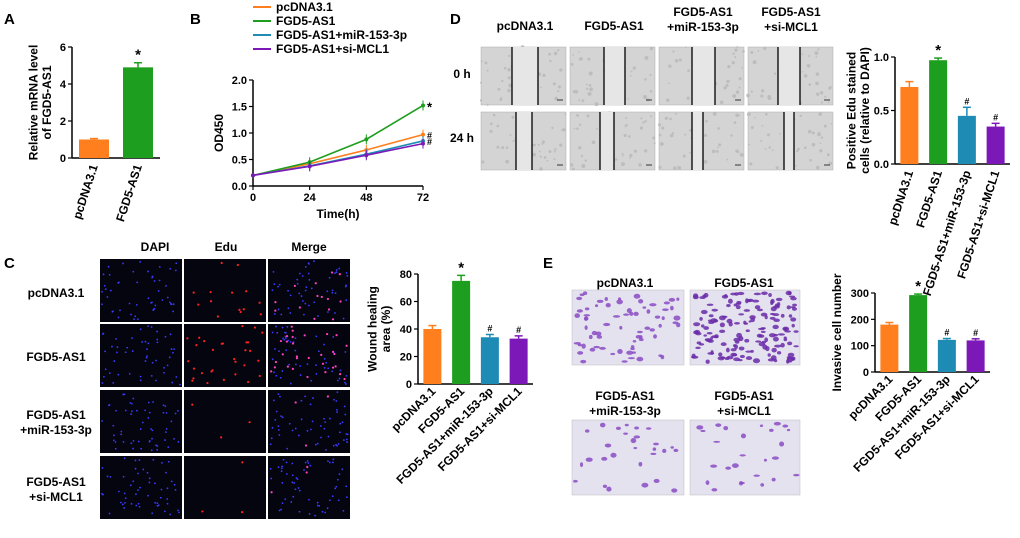  What do you see at coordinates (975, 333) in the screenshot?
I see `significance-hash: #` at bounding box center [975, 333].